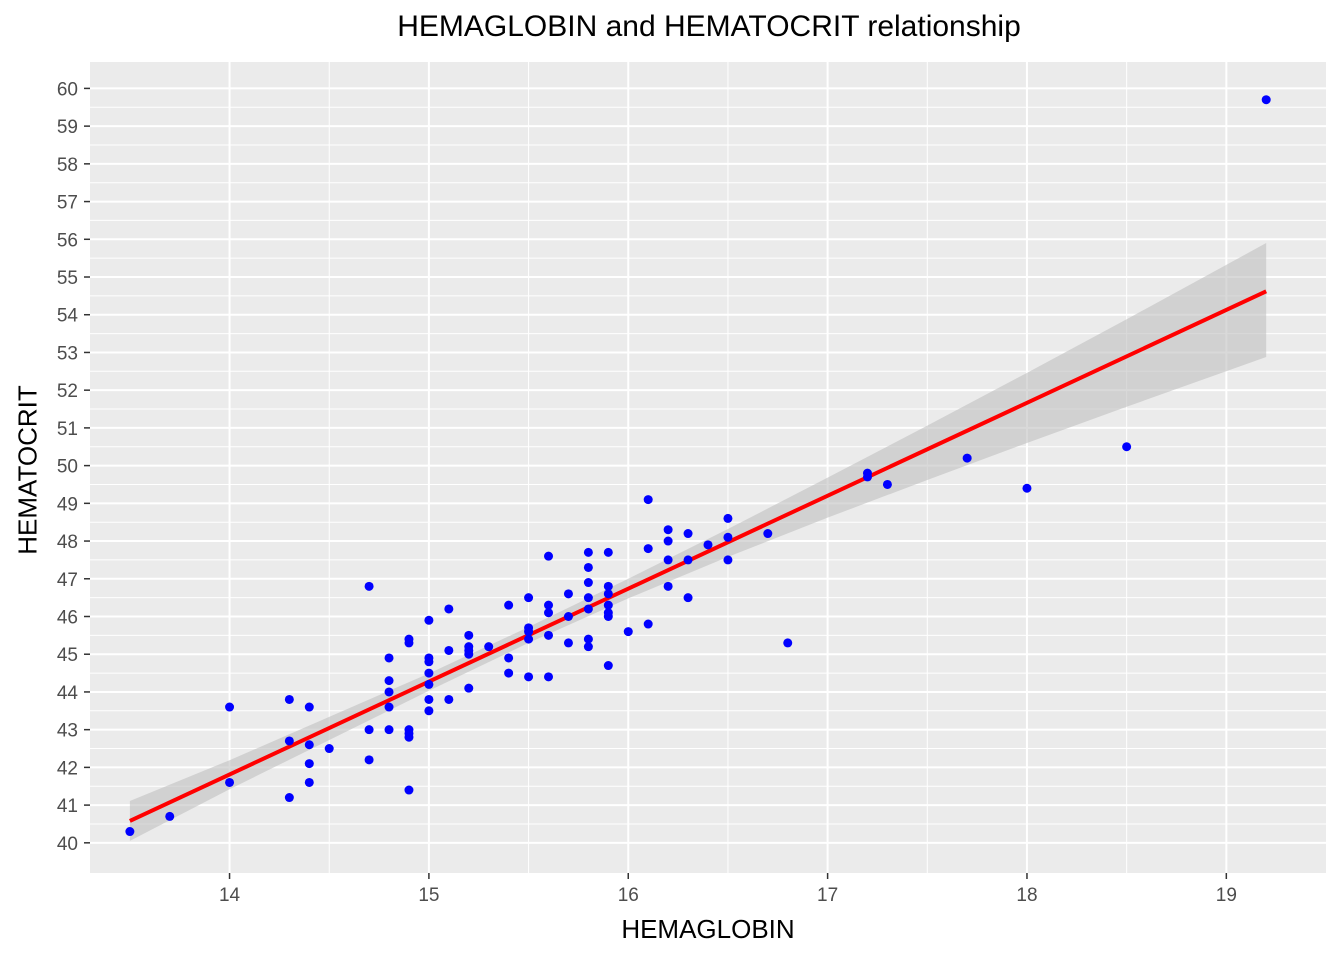 Image resolution: width=1344 pixels, height=960 pixels. I want to click on x-tick-label: 14, so click(230, 895).